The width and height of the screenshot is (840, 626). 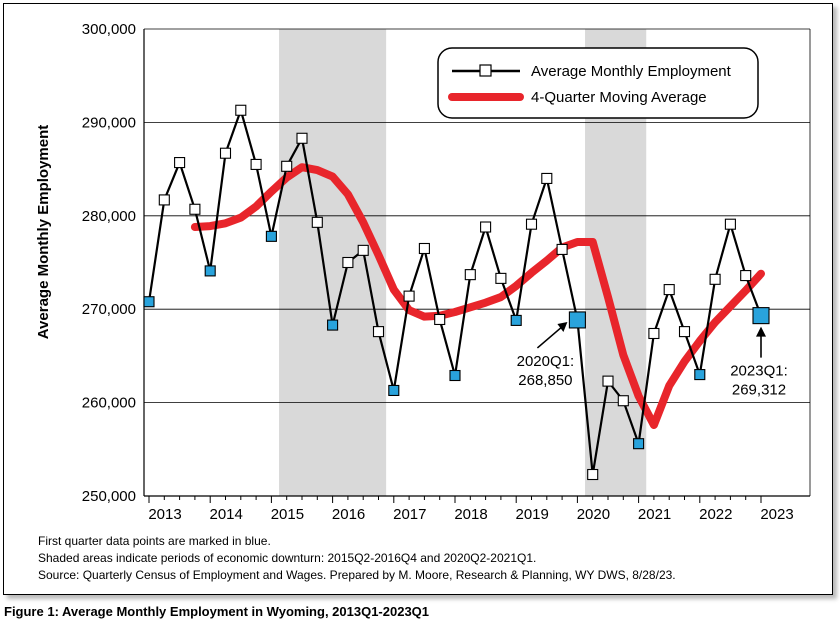 What do you see at coordinates (619, 97) in the screenshot?
I see `legend-label-moving-average: 4-Quarter Moving Average` at bounding box center [619, 97].